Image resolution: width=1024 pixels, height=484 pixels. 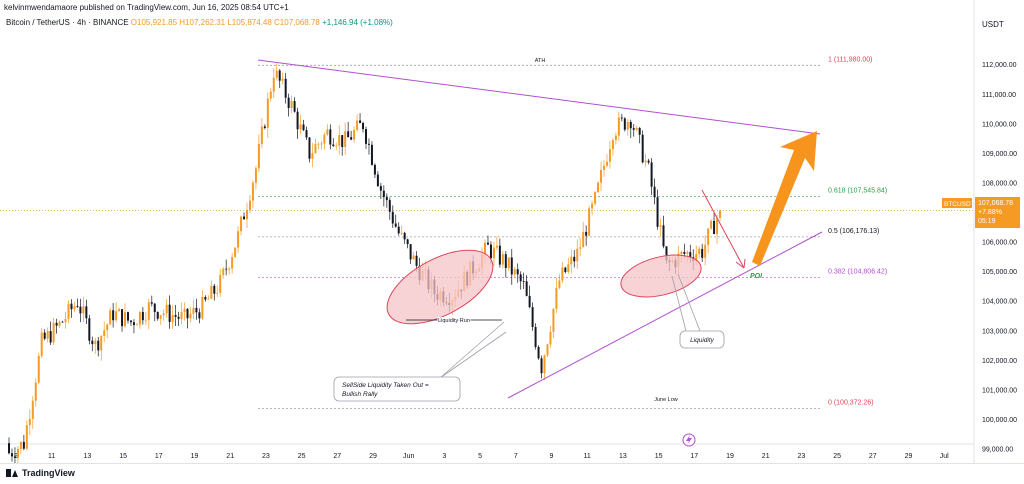 What do you see at coordinates (999, 154) in the screenshot?
I see `price-tick-label: 109,000.00` at bounding box center [999, 154].